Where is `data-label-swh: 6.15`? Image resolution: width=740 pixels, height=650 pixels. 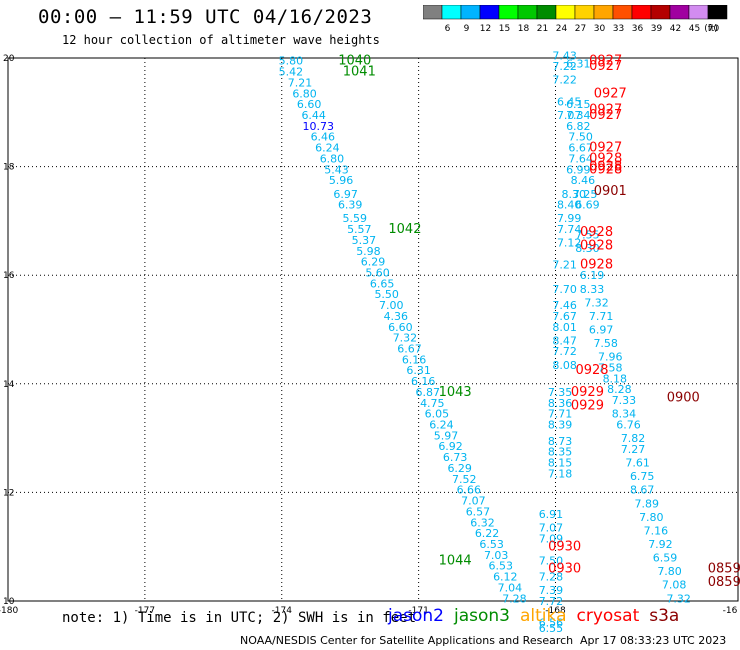 data-label-swh: 6.15 is located at coordinates (578, 104).